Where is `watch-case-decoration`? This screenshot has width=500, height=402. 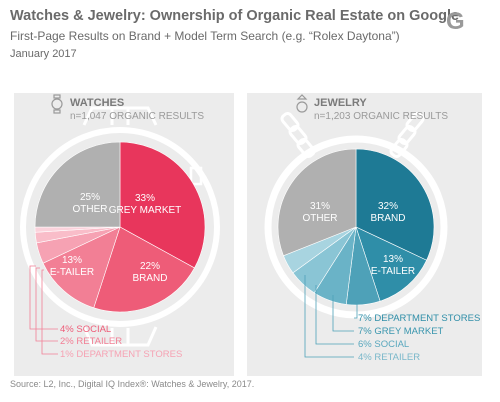
watch-case-decoration is located at coordinates (142, 226).